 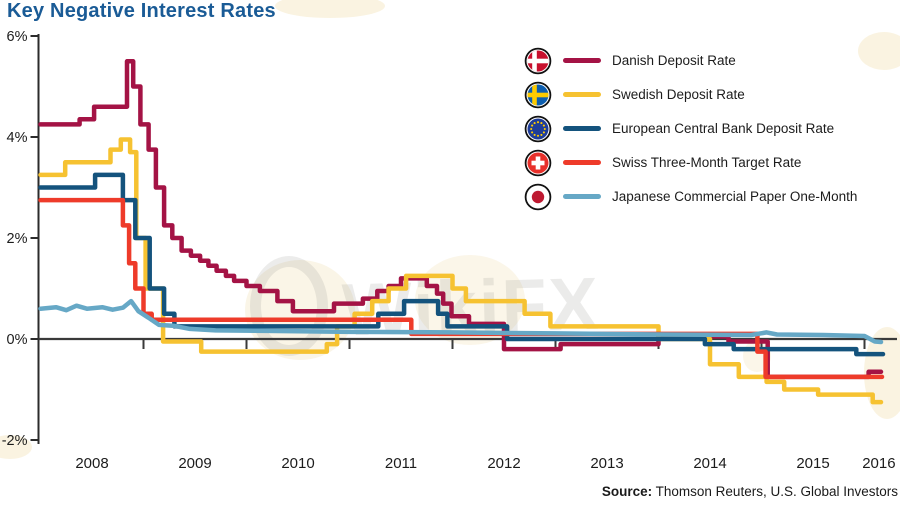 What do you see at coordinates (538, 60) in the screenshot?
I see `denmark-flag-icon` at bounding box center [538, 60].